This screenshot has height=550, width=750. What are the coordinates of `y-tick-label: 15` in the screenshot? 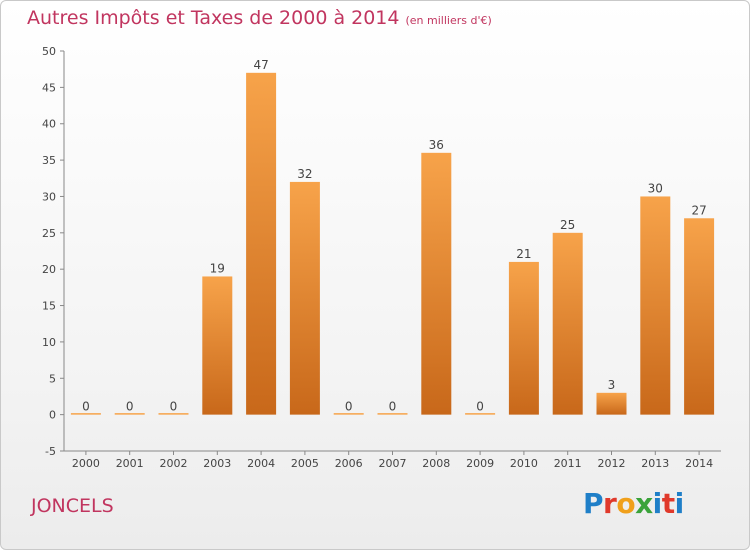 It's located at (49, 306).